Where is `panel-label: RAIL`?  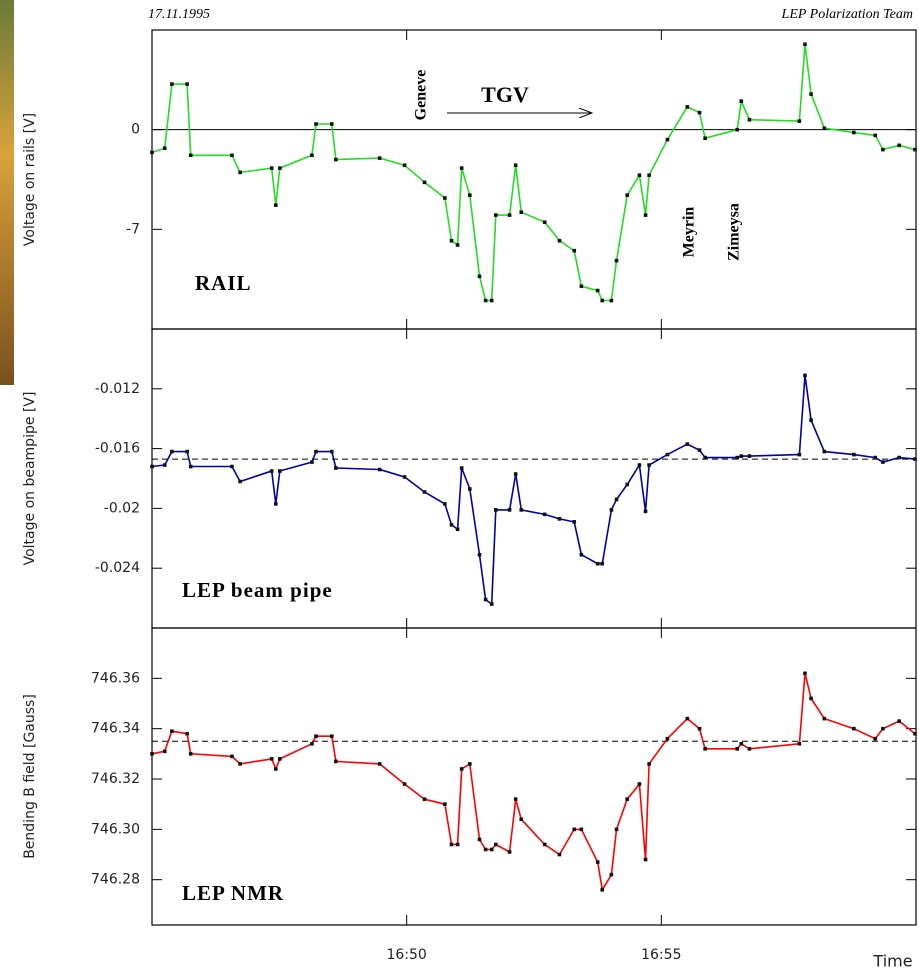
panel-label: RAIL is located at coordinates (223, 283).